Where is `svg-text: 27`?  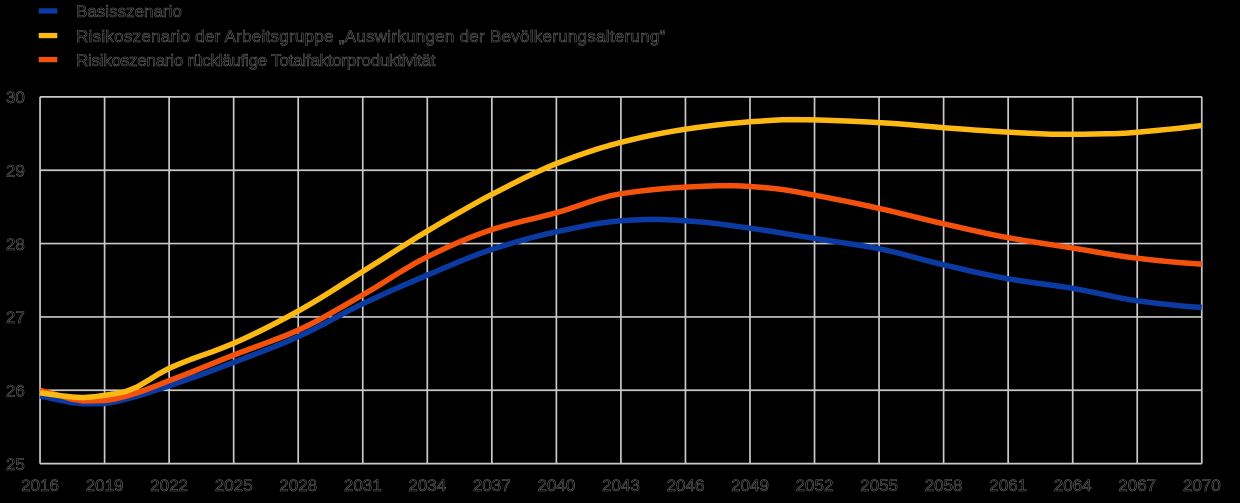 svg-text: 27 is located at coordinates (15, 317).